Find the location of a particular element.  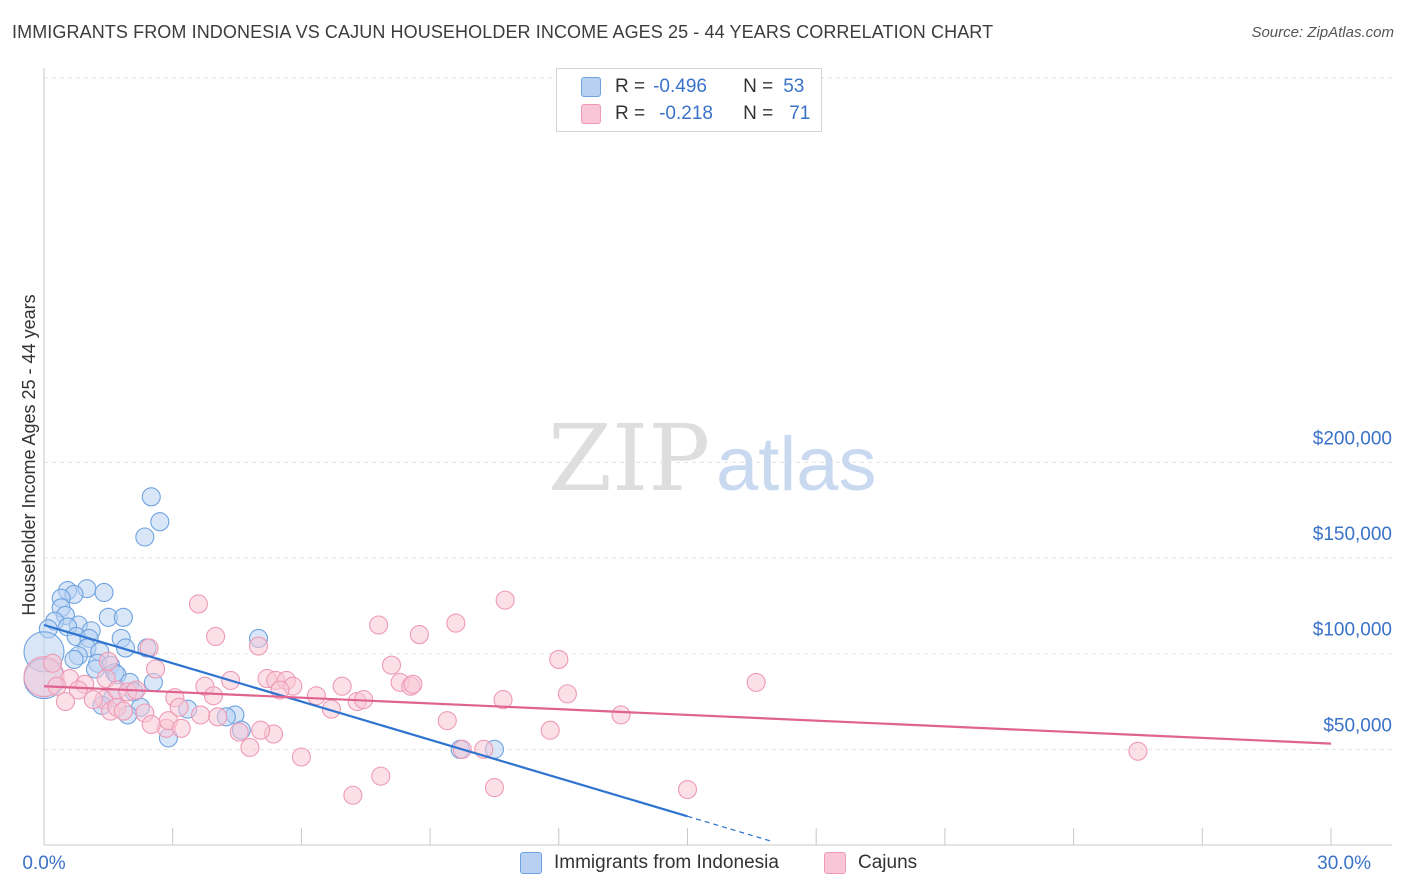

legend-label-cajuns: Cajuns is located at coordinates (888, 862).